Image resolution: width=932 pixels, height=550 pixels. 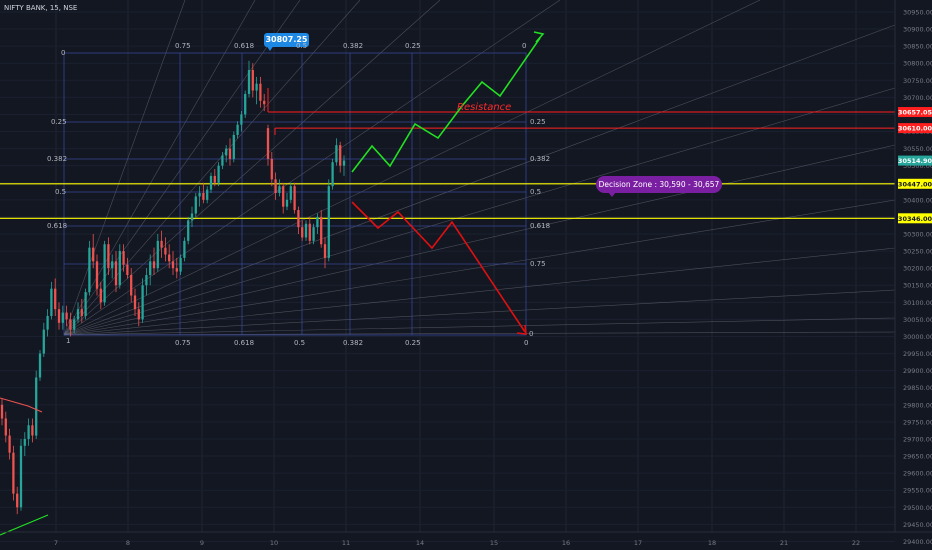 What do you see at coordinates (446, 105) in the screenshot?
I see `bullish-path` at bounding box center [446, 105].